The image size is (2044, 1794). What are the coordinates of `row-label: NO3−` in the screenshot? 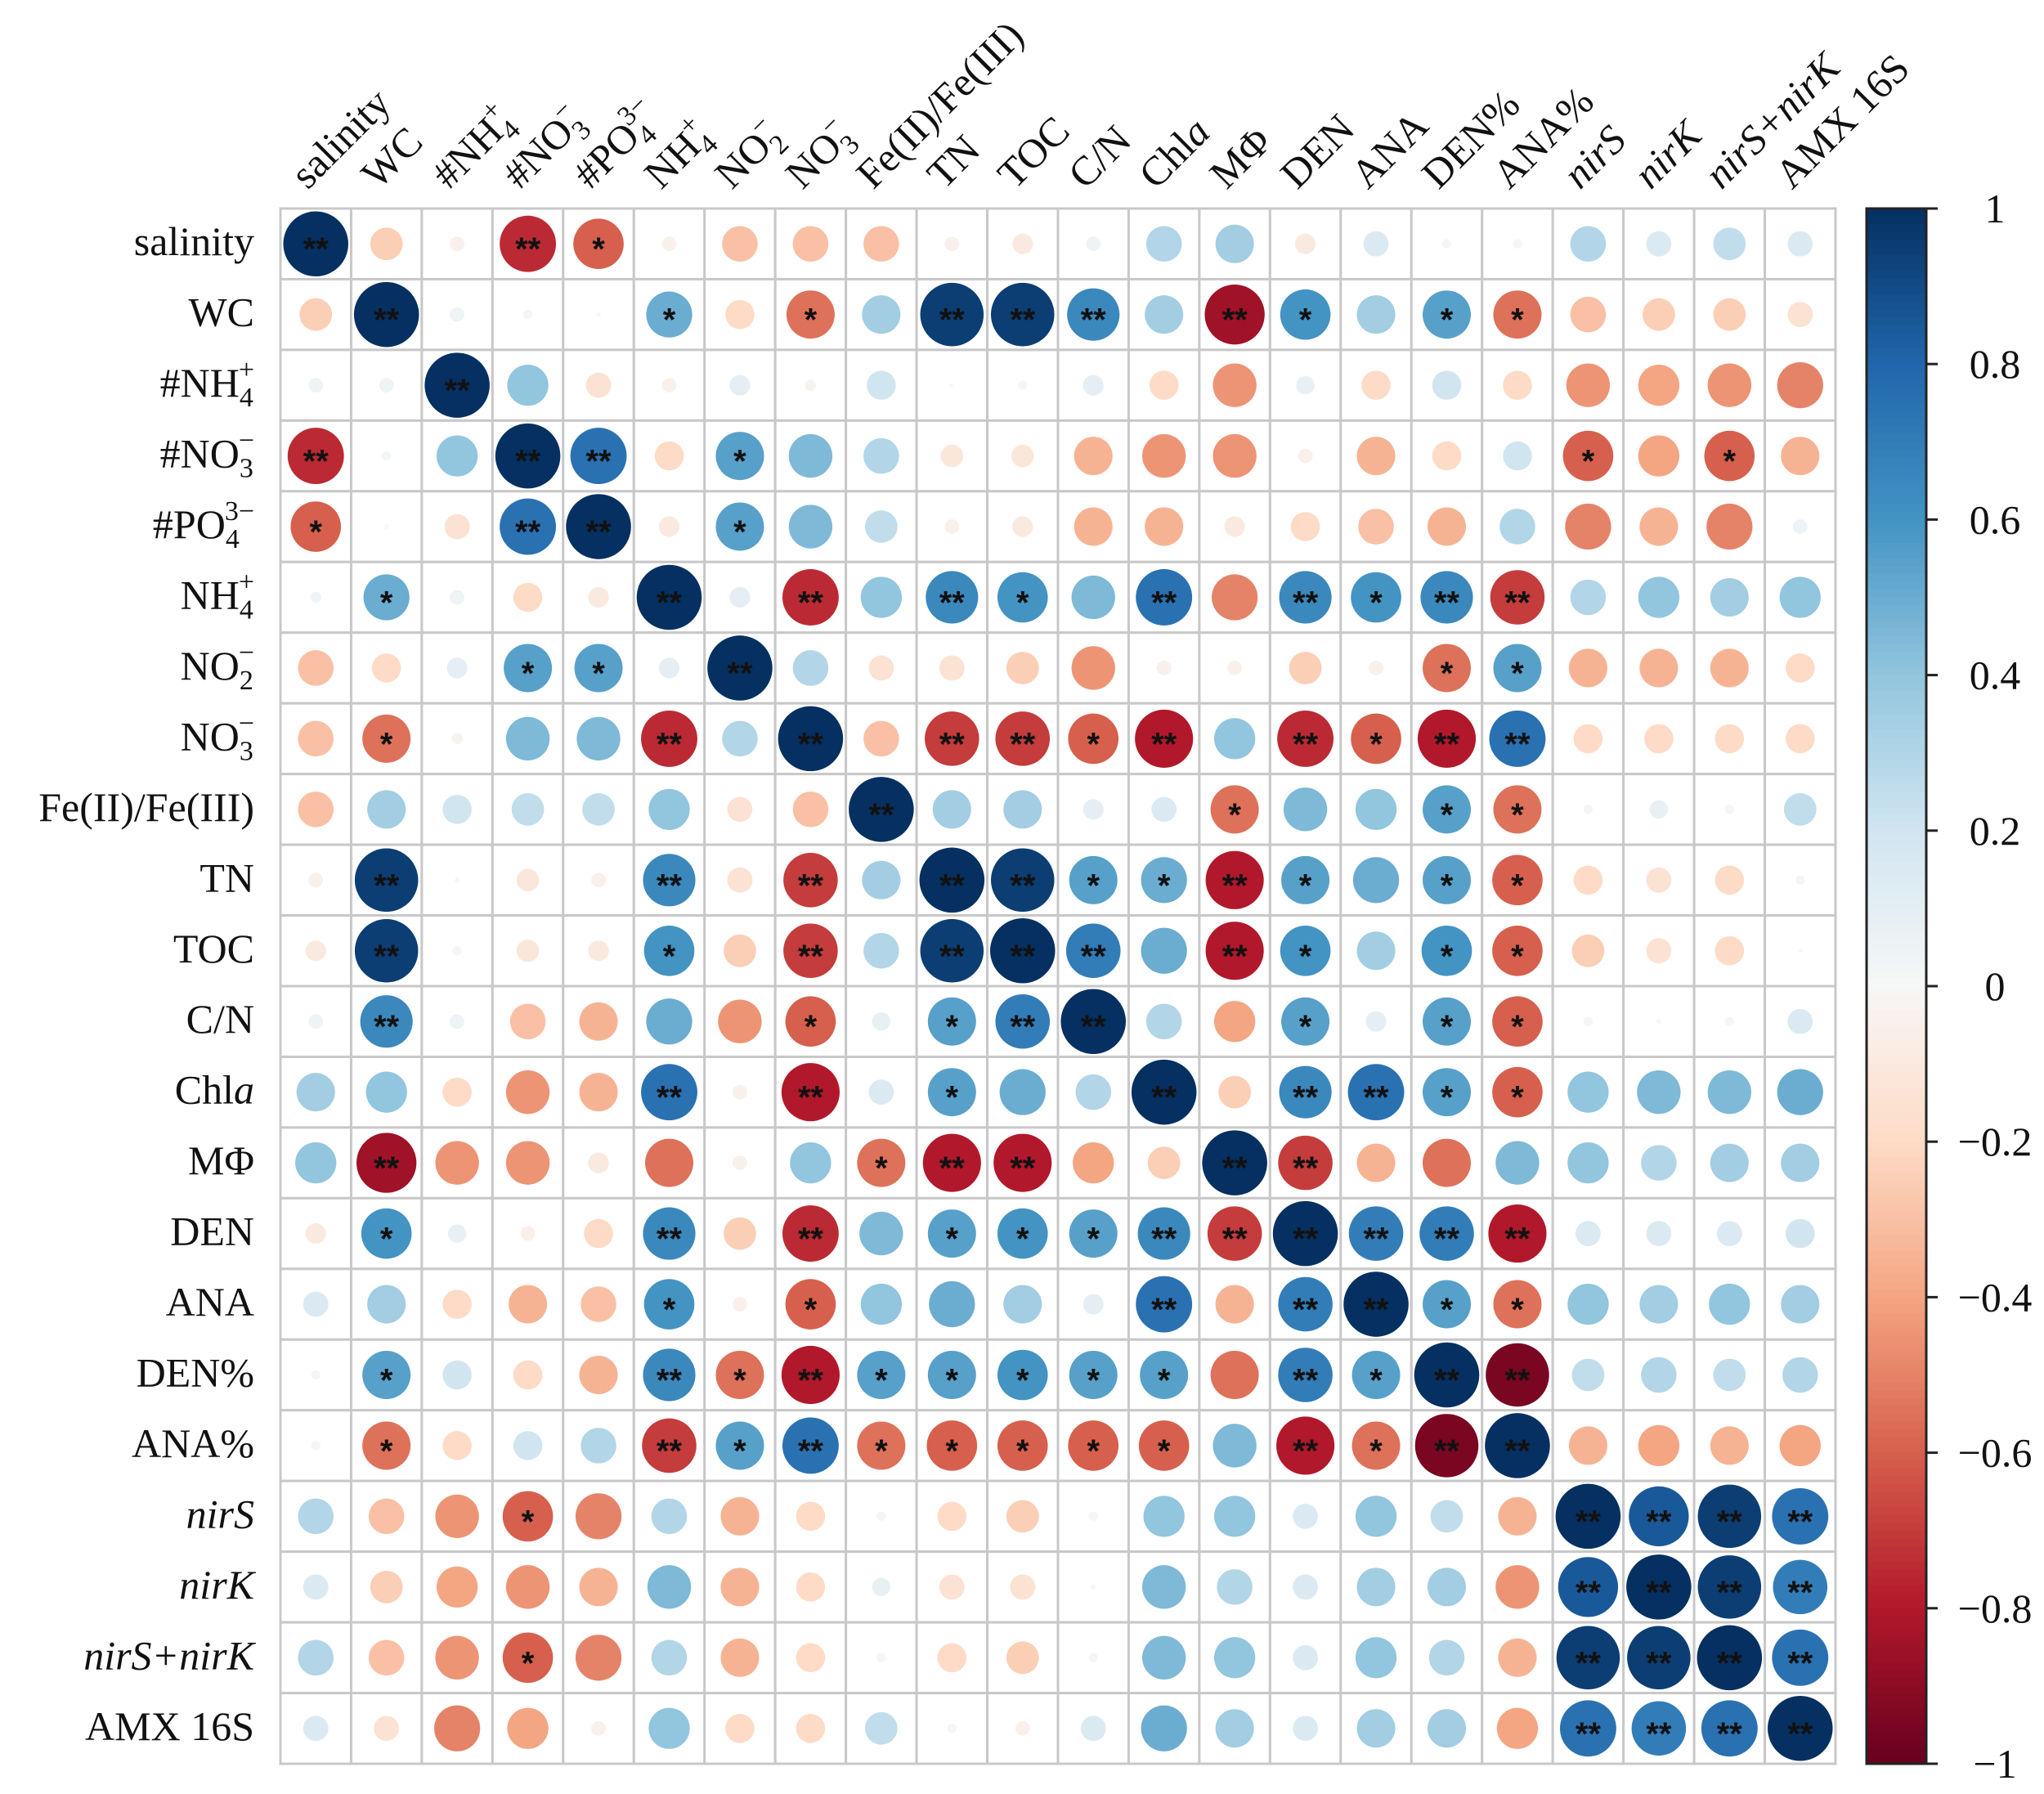 It's located at (217, 737).